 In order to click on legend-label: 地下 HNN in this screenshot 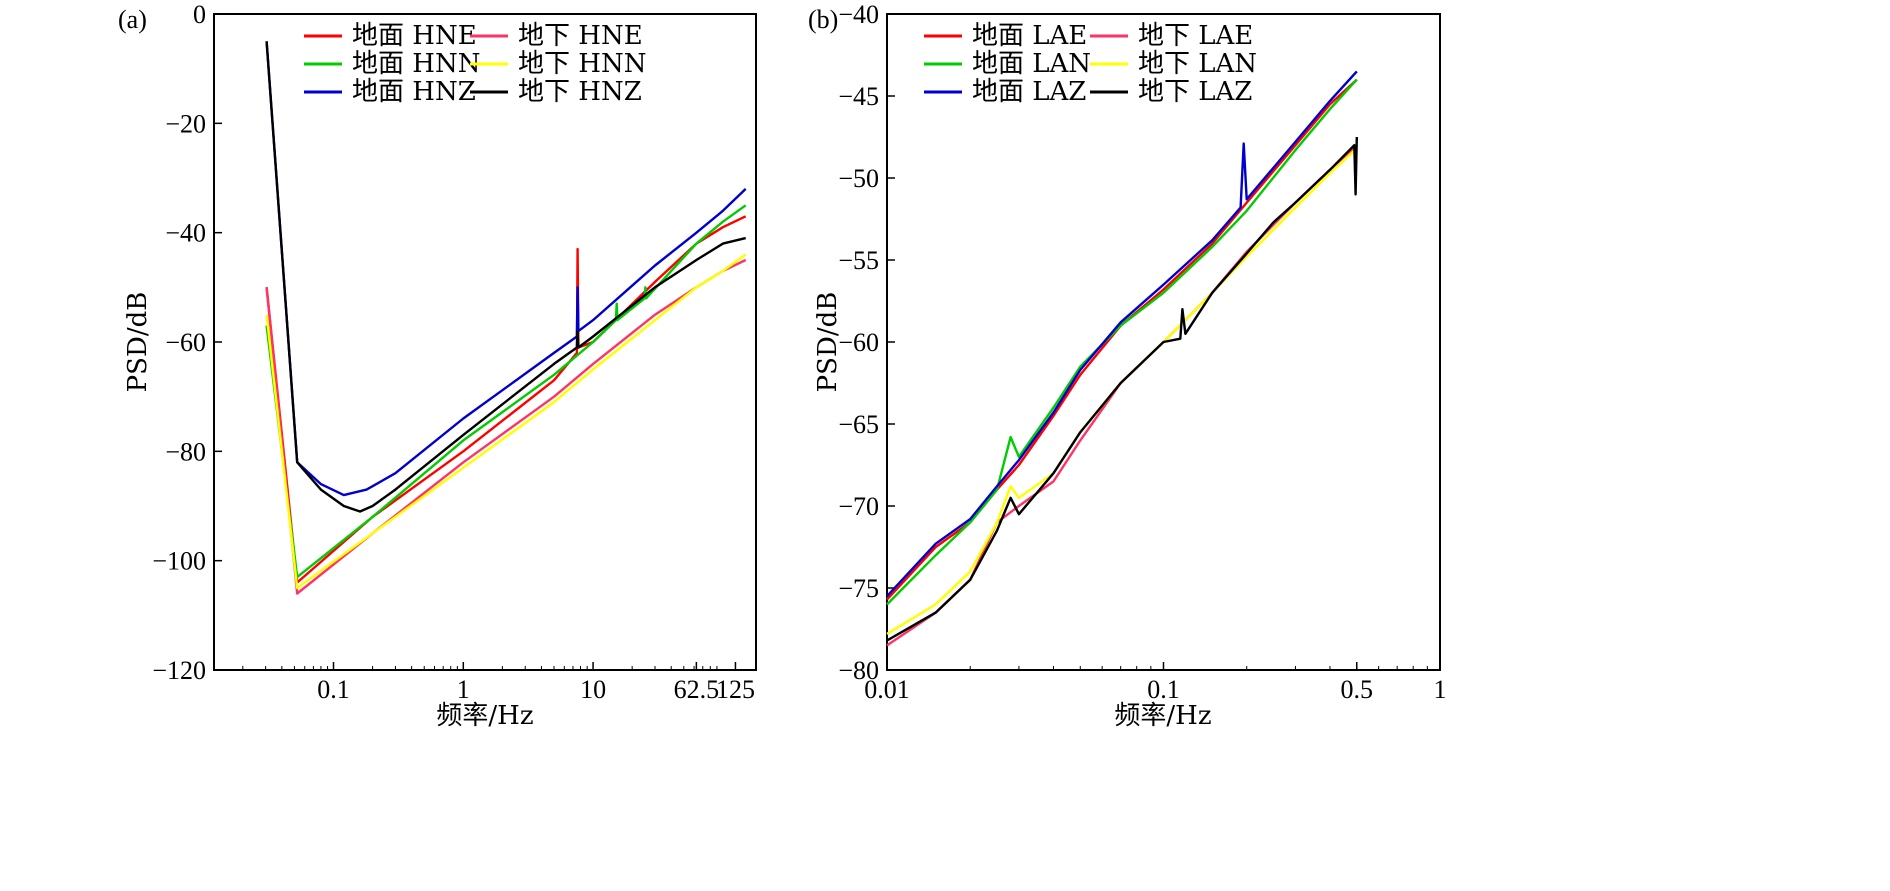, I will do `click(582, 64)`.